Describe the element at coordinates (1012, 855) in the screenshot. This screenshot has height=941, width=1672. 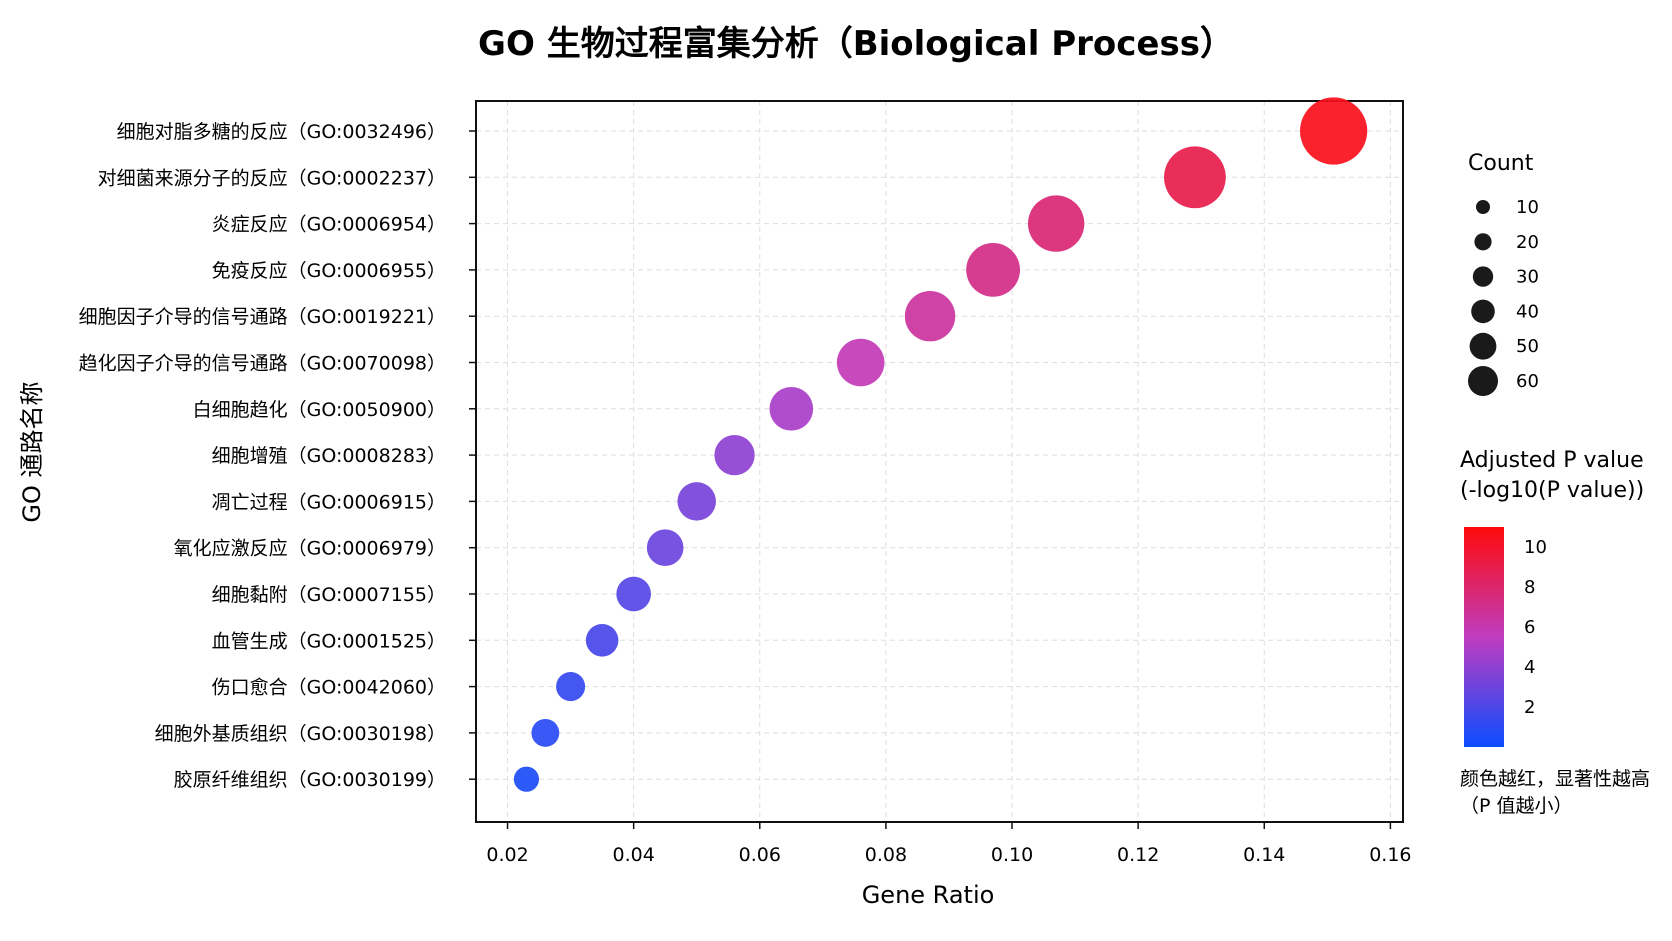
I see `x-tick-label: 0.10` at that location.